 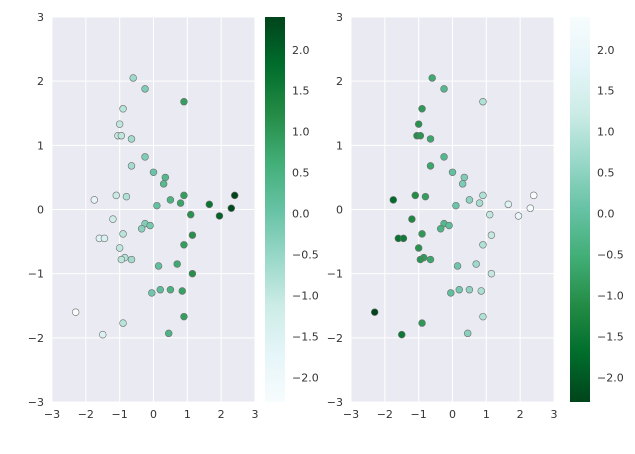 I want to click on colorbar-tick-label: −0.5, so click(x=305, y=255).